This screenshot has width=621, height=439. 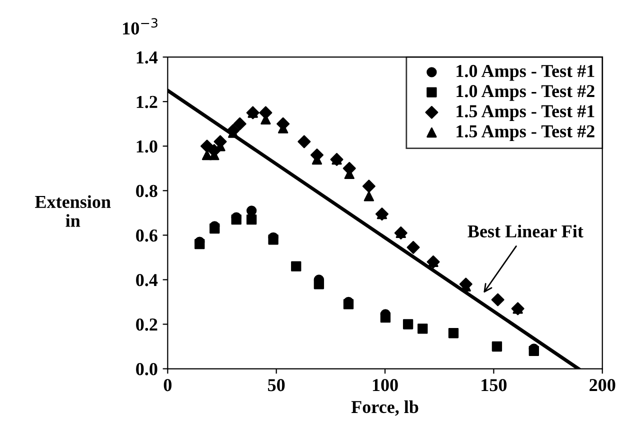 I want to click on x-axis-title: Force, lb, so click(x=384, y=408).